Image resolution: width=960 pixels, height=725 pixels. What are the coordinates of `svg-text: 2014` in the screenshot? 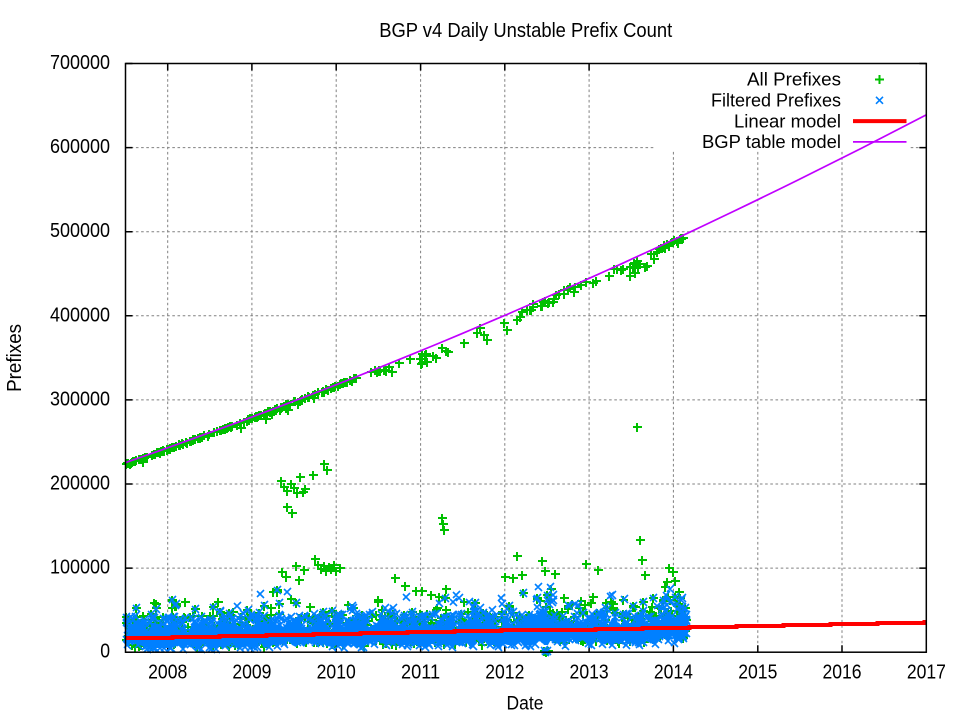 It's located at (673, 673).